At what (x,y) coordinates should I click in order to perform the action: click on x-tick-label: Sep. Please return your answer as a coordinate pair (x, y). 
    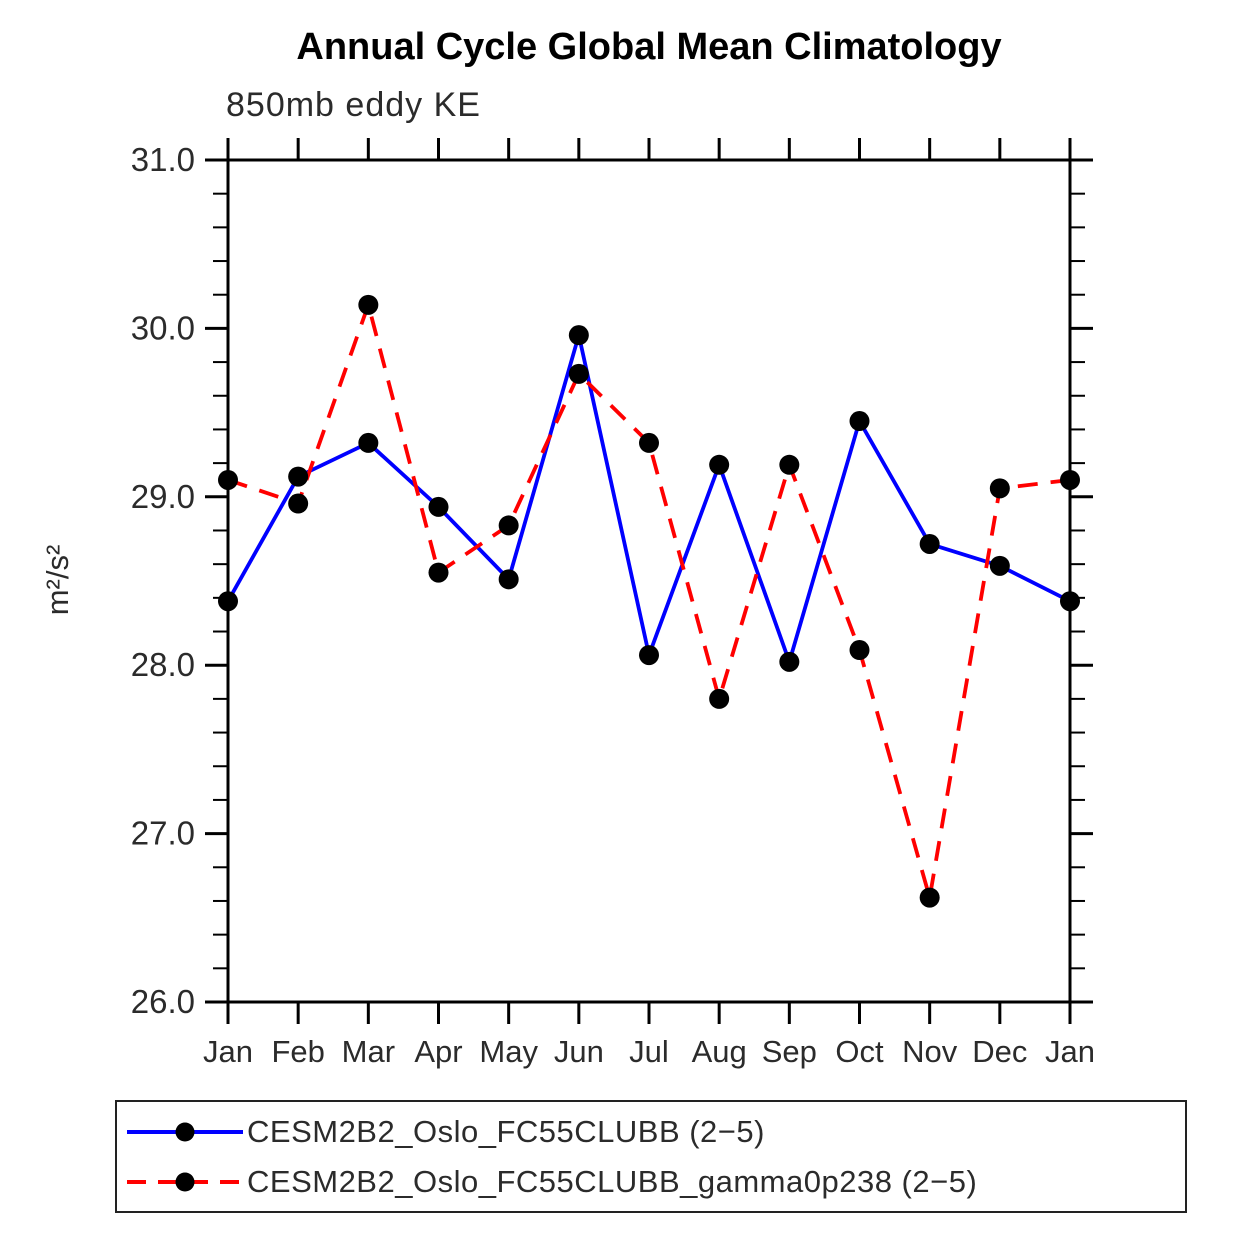
    Looking at the image, I should click on (789, 1051).